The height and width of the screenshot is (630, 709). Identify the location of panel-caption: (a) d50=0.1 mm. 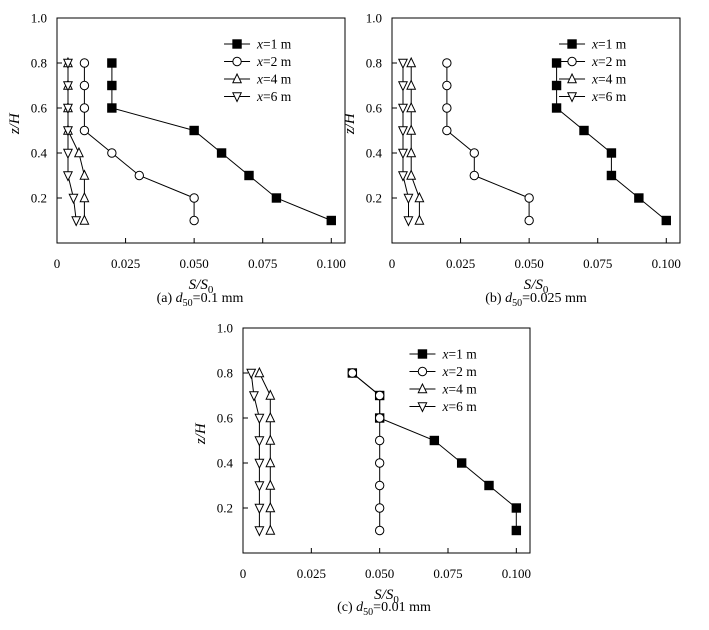
(200, 300).